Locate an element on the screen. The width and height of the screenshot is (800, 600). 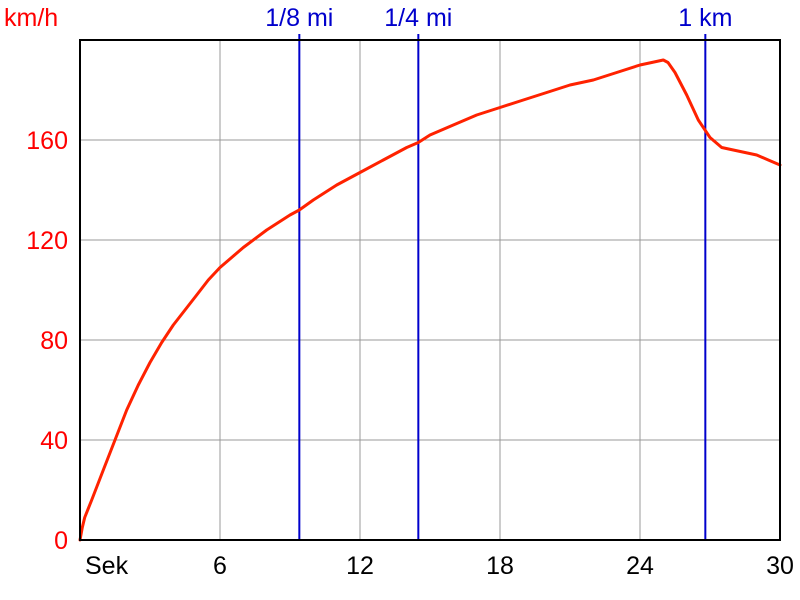
y-tick-label: 160 is located at coordinates (47, 141).